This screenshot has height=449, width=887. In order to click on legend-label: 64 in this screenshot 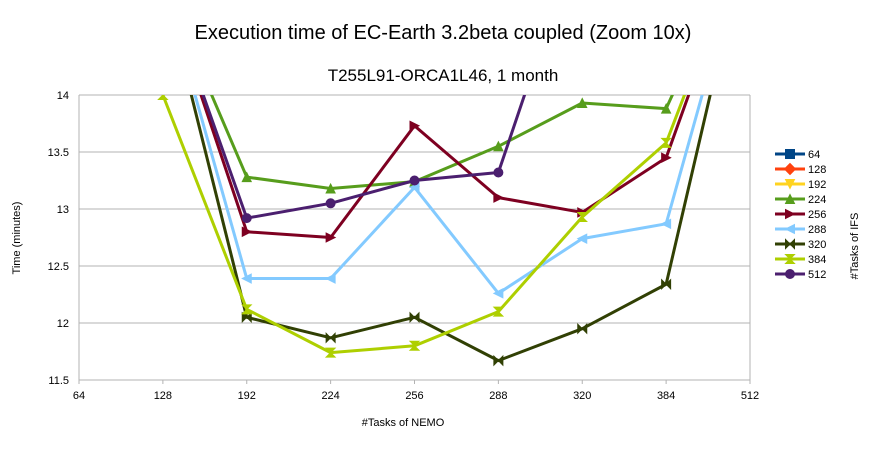, I will do `click(814, 155)`.